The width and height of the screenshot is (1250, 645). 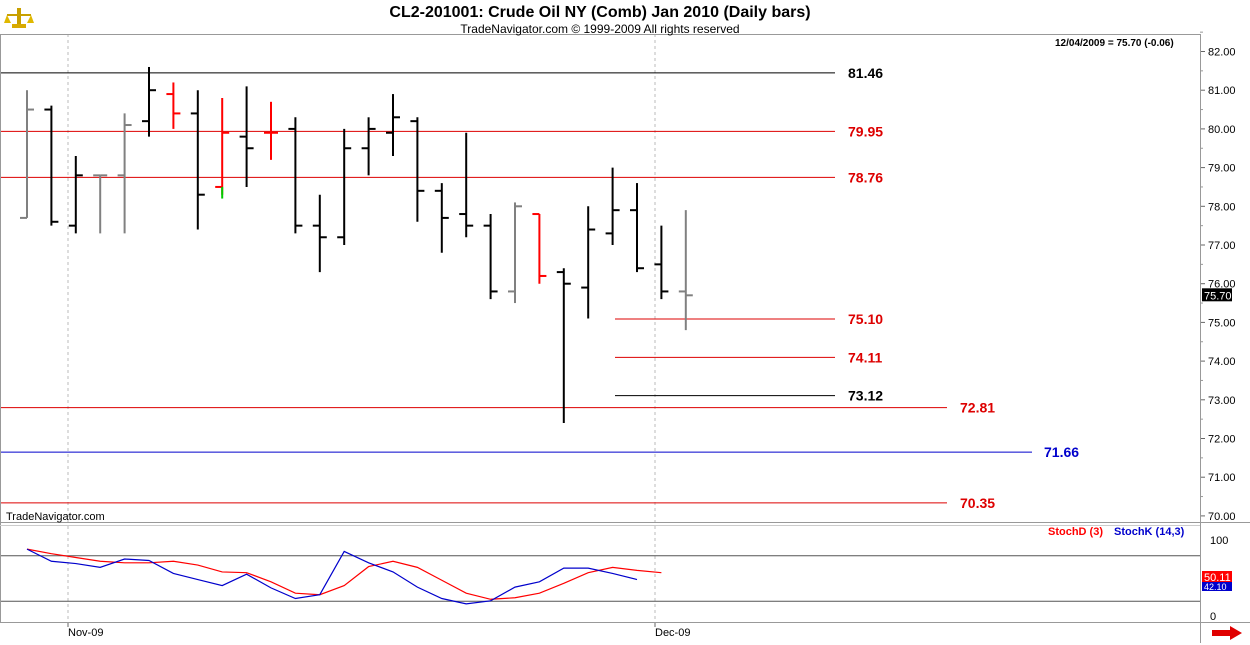 I want to click on price-axis-label: 72.00, so click(x=1222, y=440).